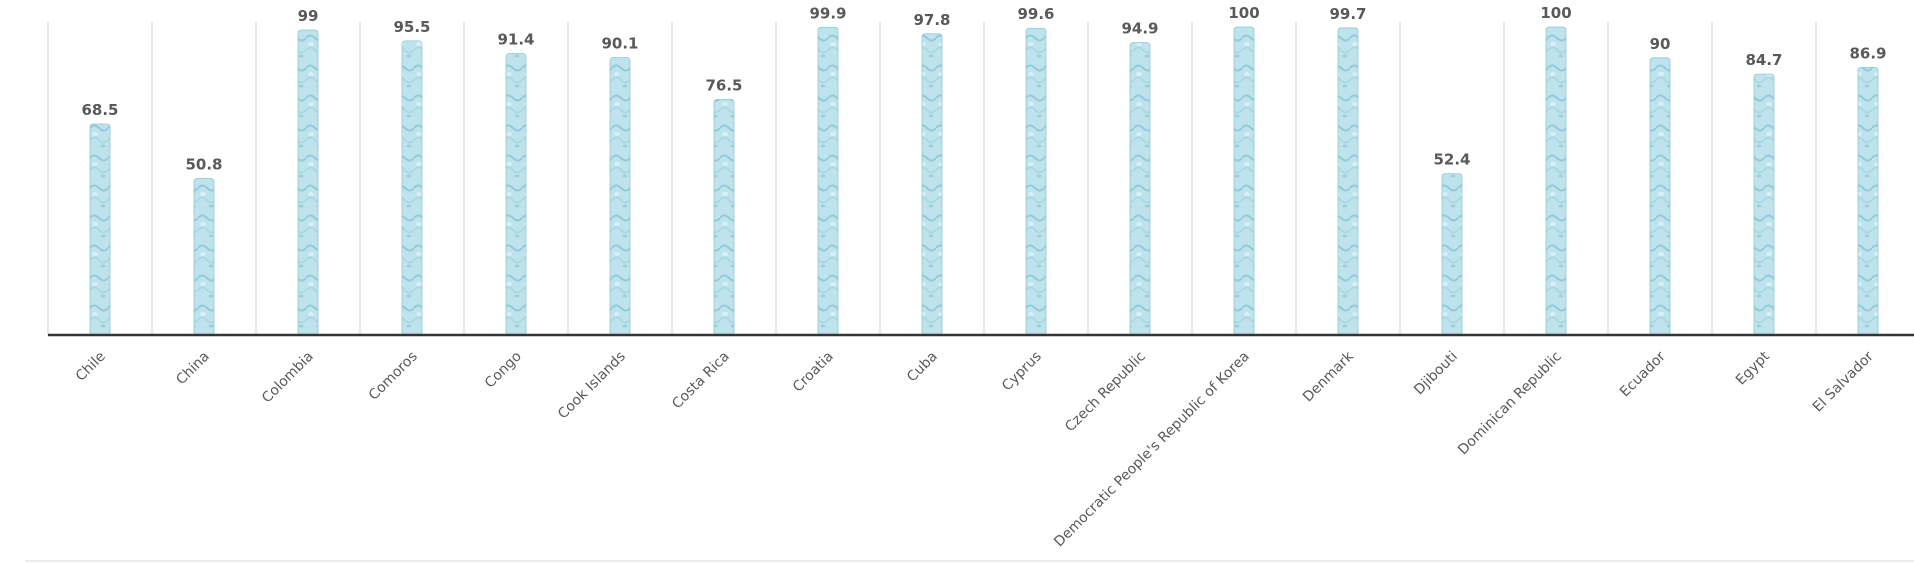  What do you see at coordinates (701, 381) in the screenshot?
I see `x-tick-label: Costa Rica` at bounding box center [701, 381].